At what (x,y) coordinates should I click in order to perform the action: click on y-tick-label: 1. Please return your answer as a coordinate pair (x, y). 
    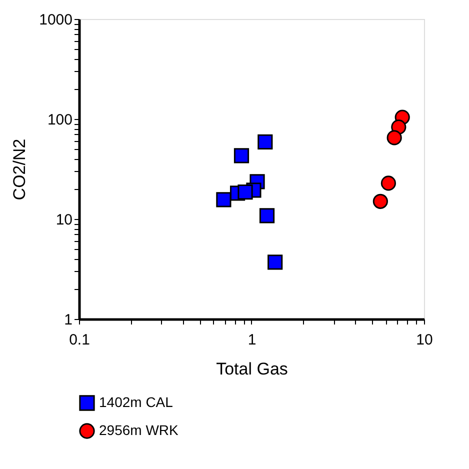
    Looking at the image, I should click on (68, 320).